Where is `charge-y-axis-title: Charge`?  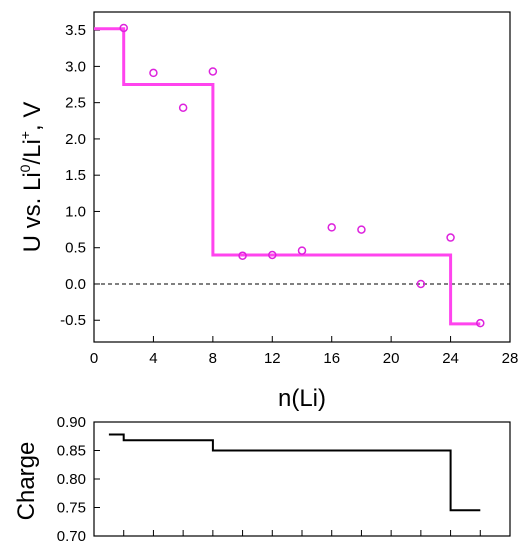
charge-y-axis-title: Charge is located at coordinates (26, 481).